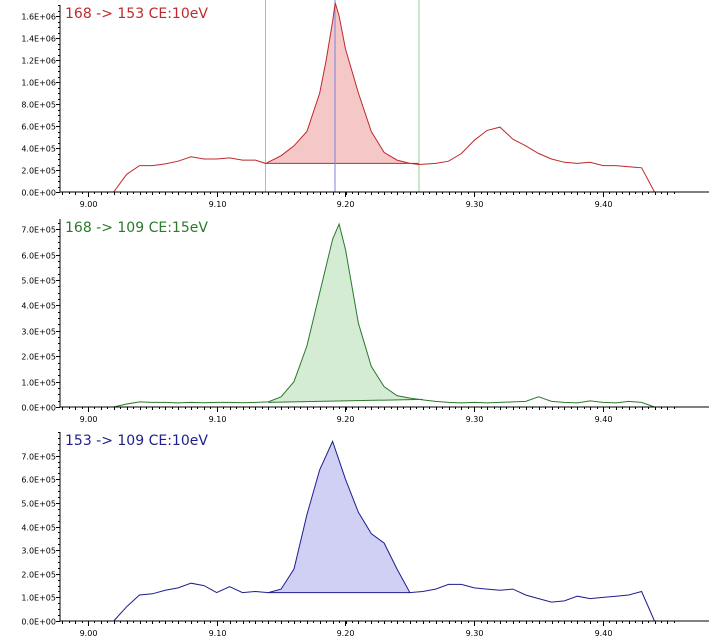 This screenshot has height=638, width=709. I want to click on chart-title: 168 -> 153 CE:10eV, so click(136, 14).